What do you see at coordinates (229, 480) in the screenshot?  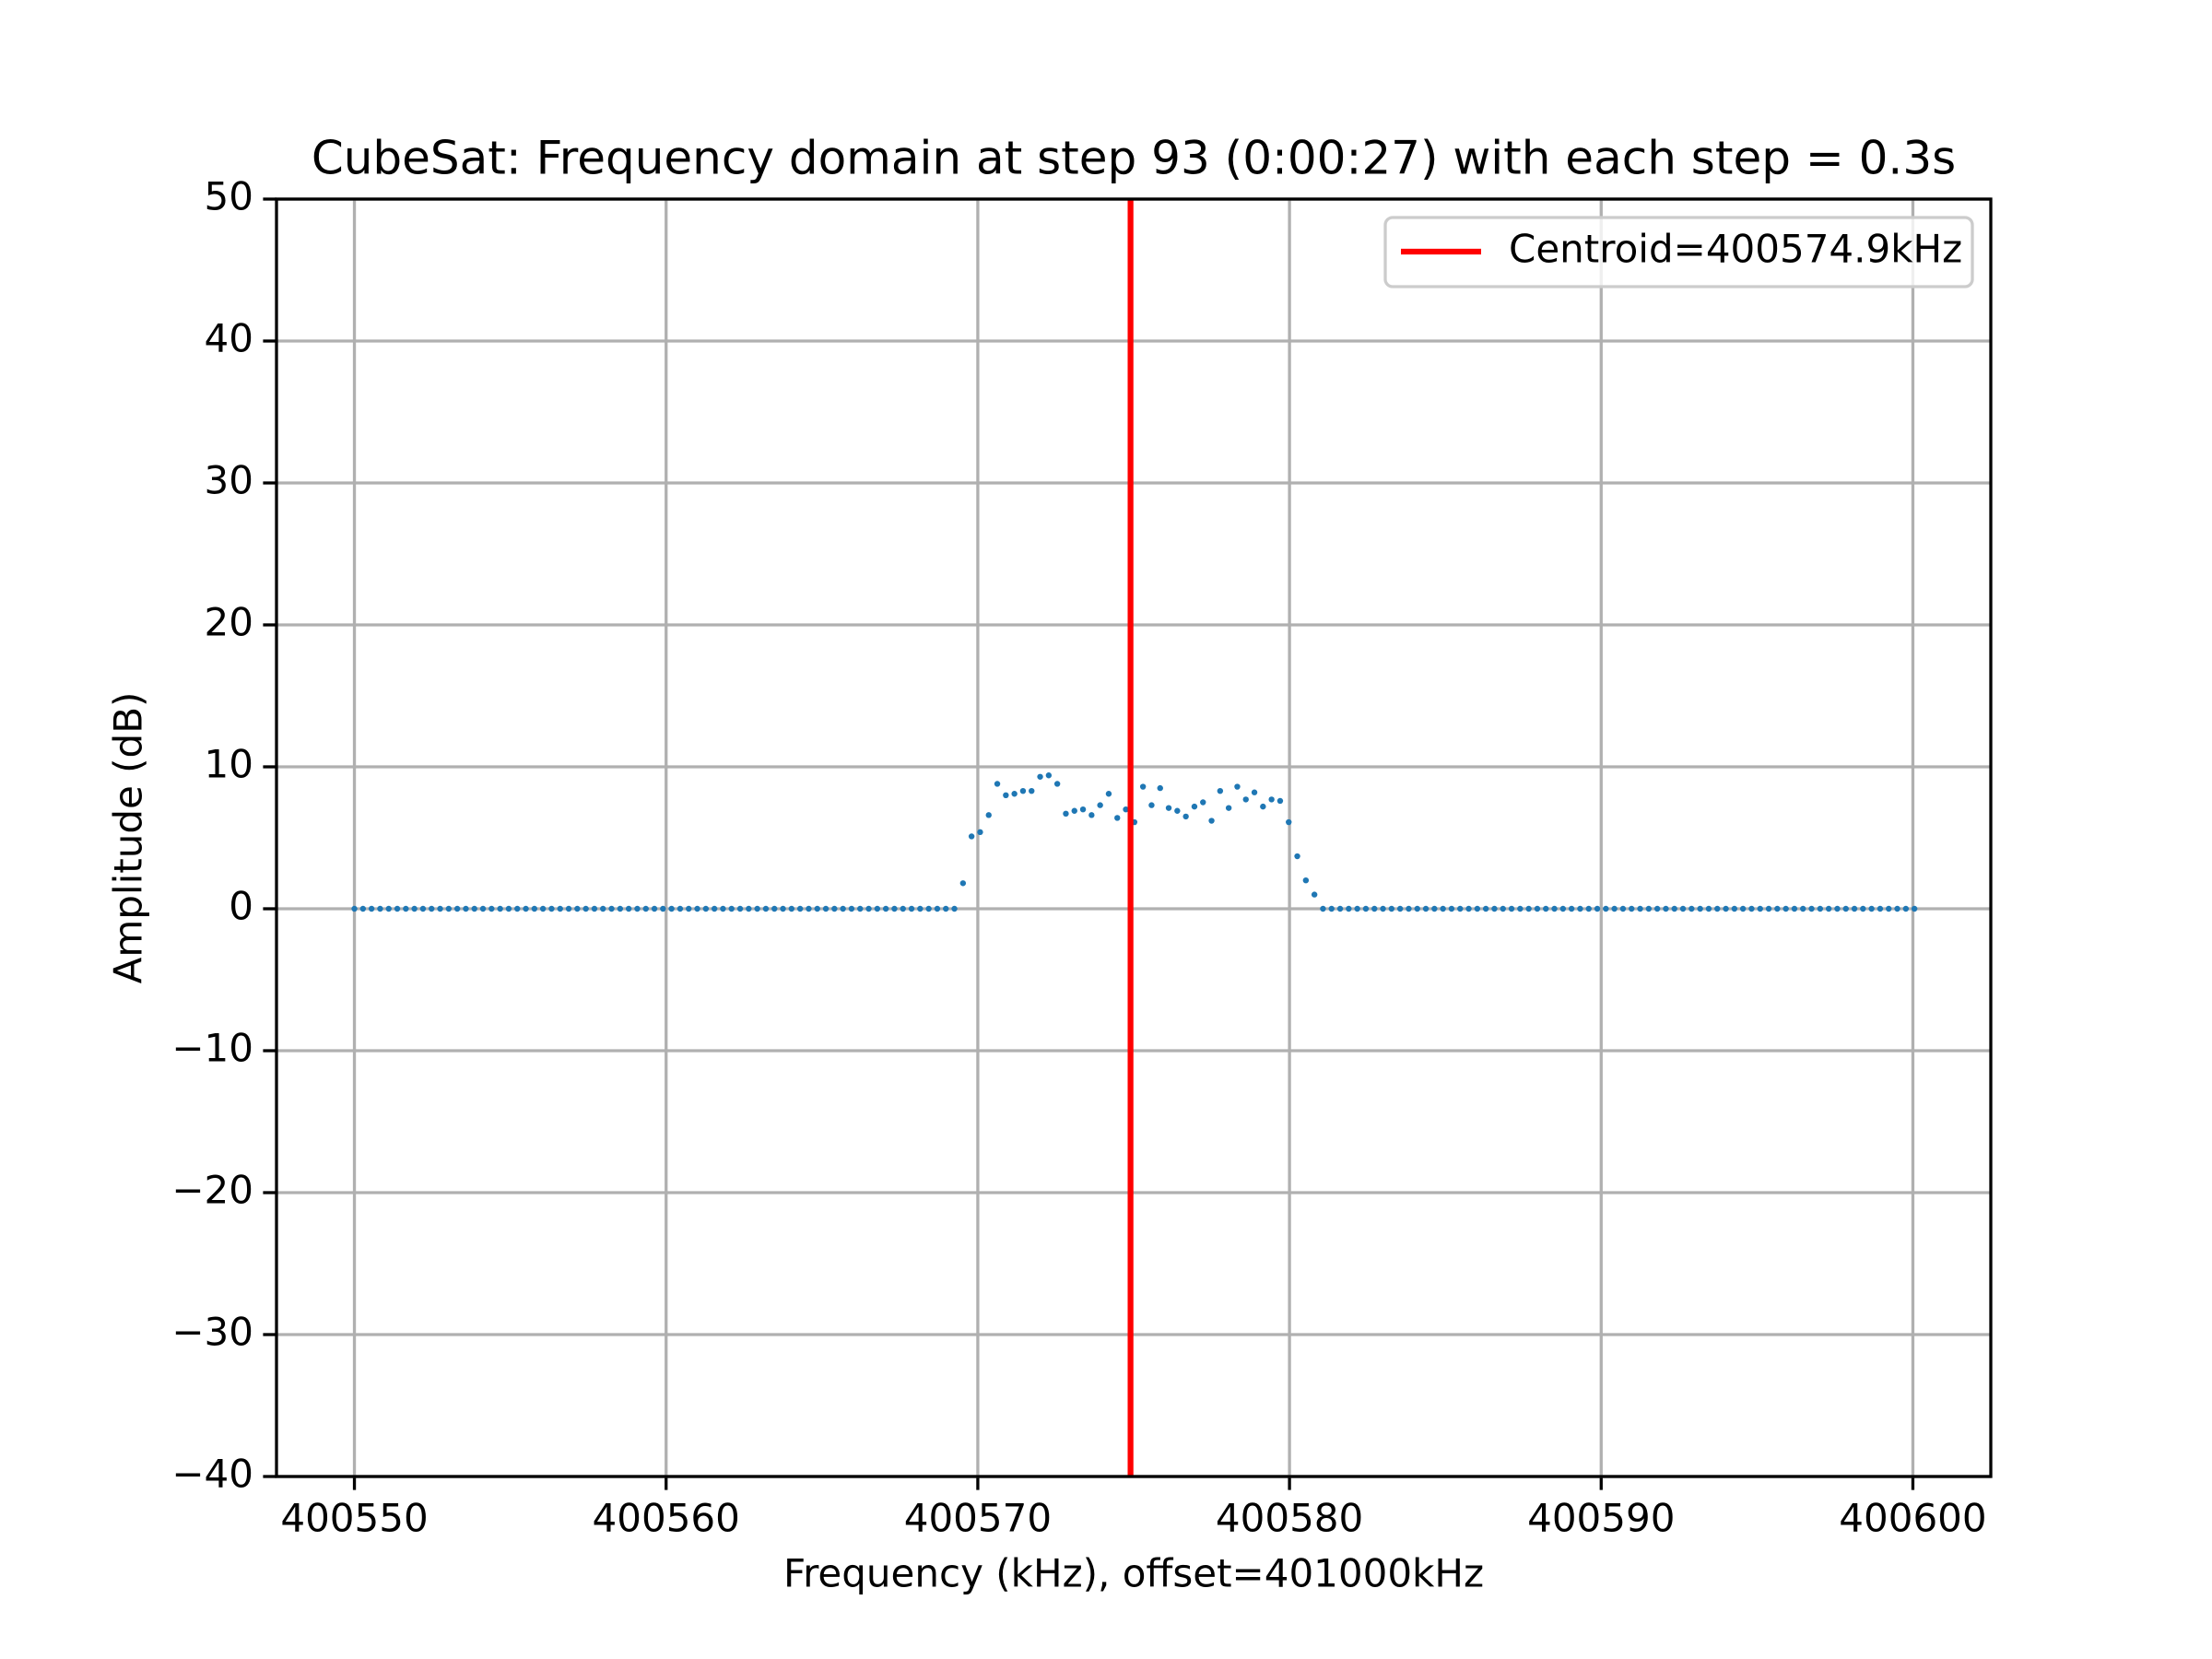 I see `y-tick-label: 30` at bounding box center [229, 480].